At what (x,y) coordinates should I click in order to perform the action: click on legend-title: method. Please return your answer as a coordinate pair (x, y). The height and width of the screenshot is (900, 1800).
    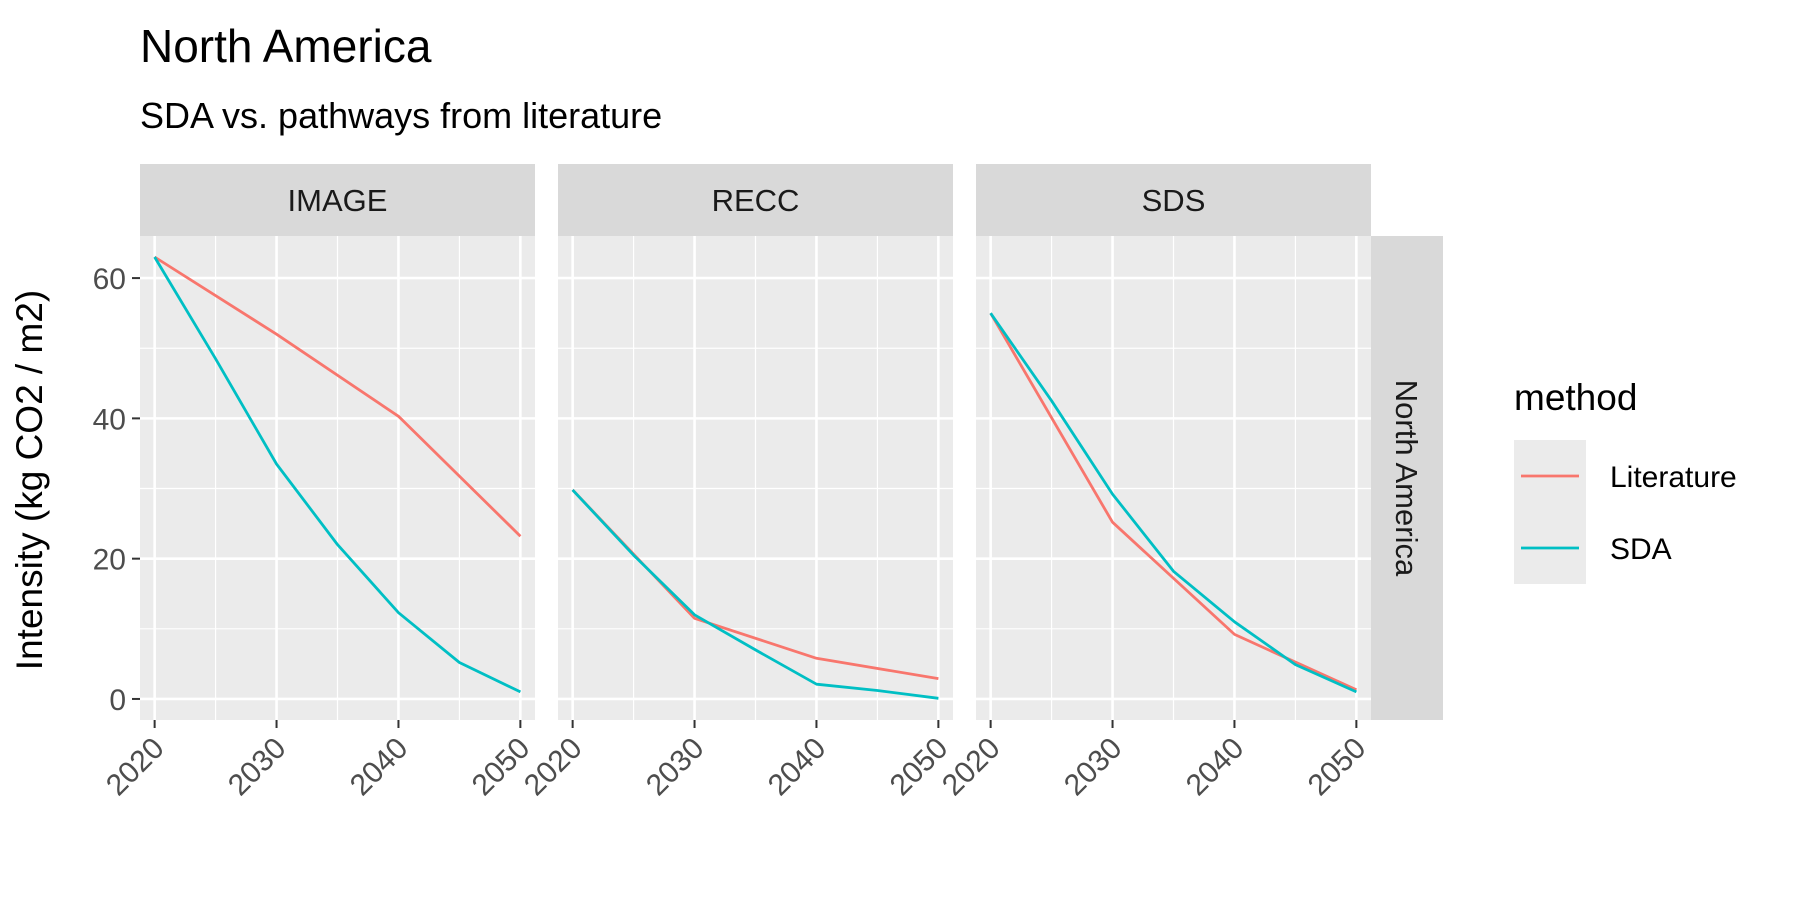
    Looking at the image, I should click on (1575, 397).